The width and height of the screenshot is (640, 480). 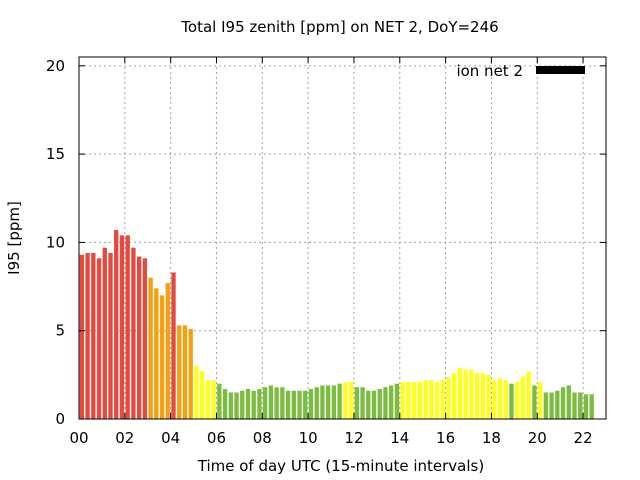 I want to click on x-tick-label: 16, so click(x=445, y=438).